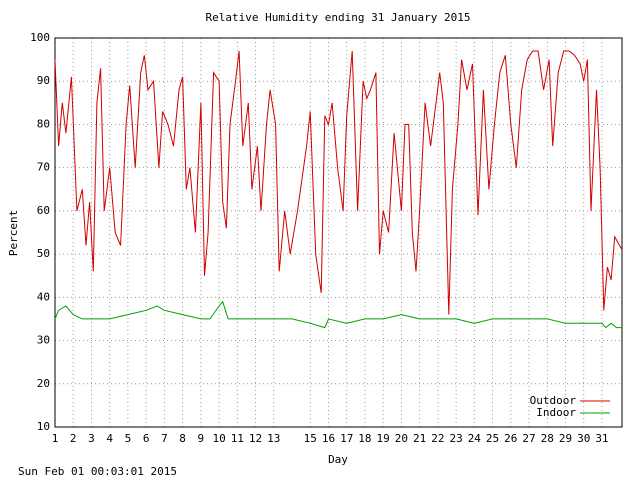  I want to click on x-tick-label: 15, so click(310, 438).